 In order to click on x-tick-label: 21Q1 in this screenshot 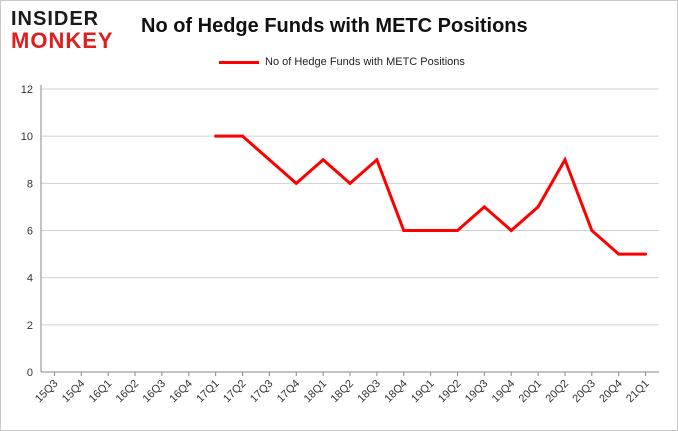, I will do `click(638, 392)`.